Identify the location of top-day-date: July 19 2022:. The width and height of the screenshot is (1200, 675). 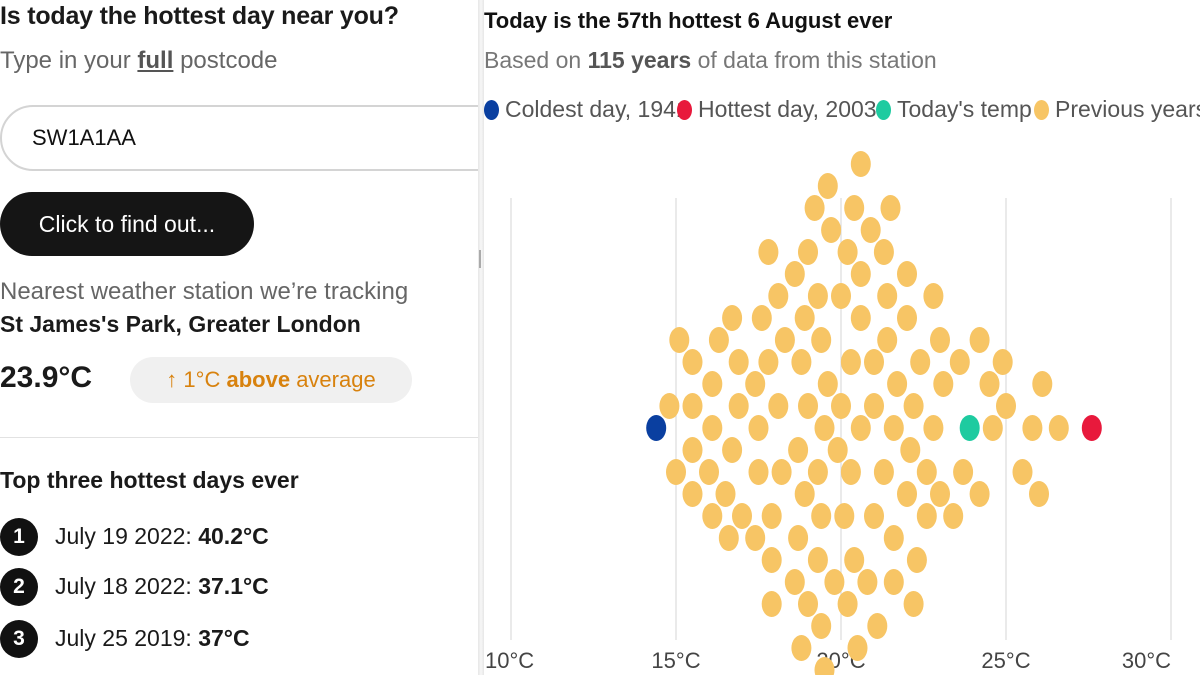
(127, 536).